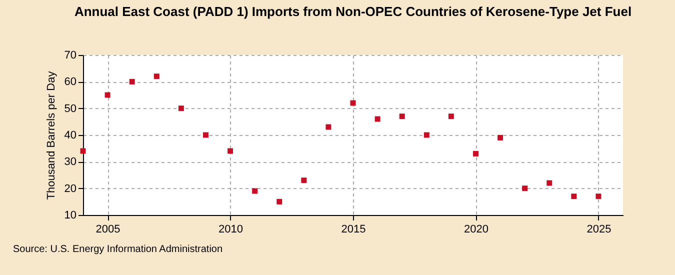  What do you see at coordinates (353, 230) in the screenshot?
I see `x-tick-label: 2015` at bounding box center [353, 230].